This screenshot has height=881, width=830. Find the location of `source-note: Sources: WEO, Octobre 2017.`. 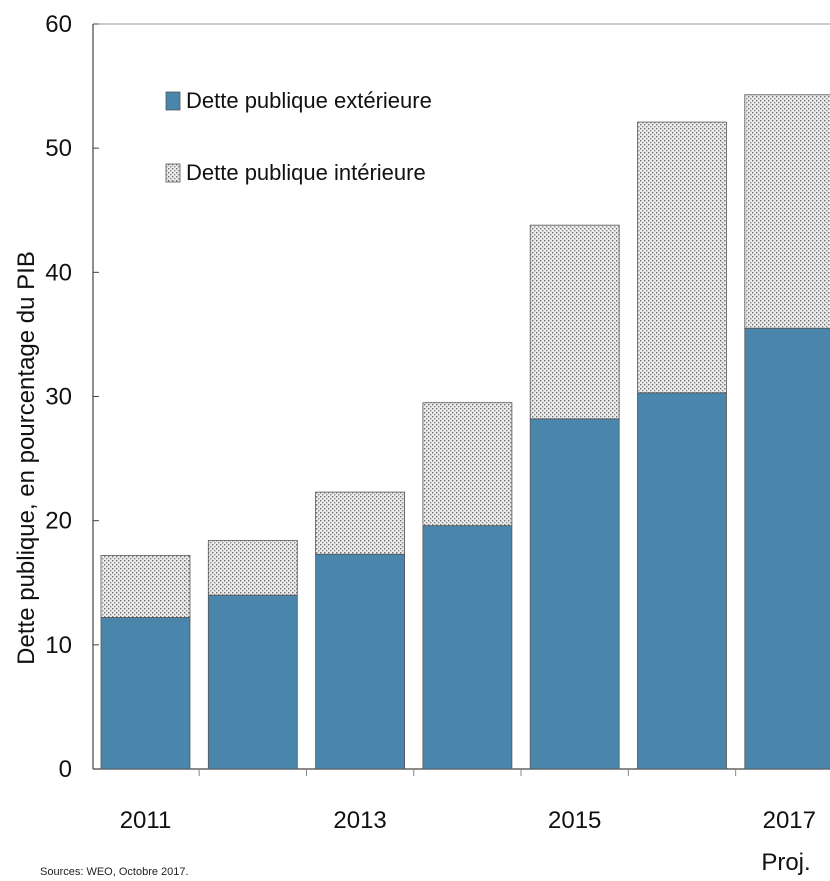

source-note: Sources: WEO, Octobre 2017. is located at coordinates (114, 872).